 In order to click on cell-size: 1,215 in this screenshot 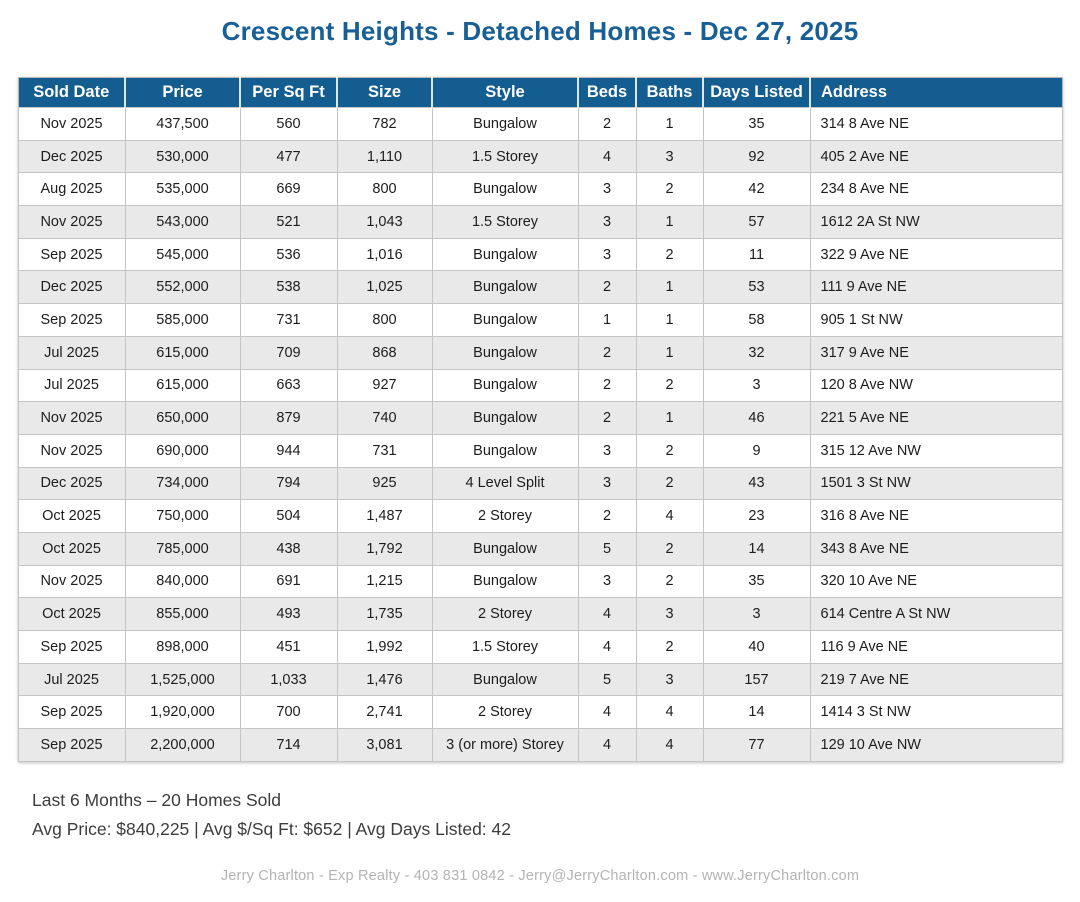, I will do `click(384, 581)`.